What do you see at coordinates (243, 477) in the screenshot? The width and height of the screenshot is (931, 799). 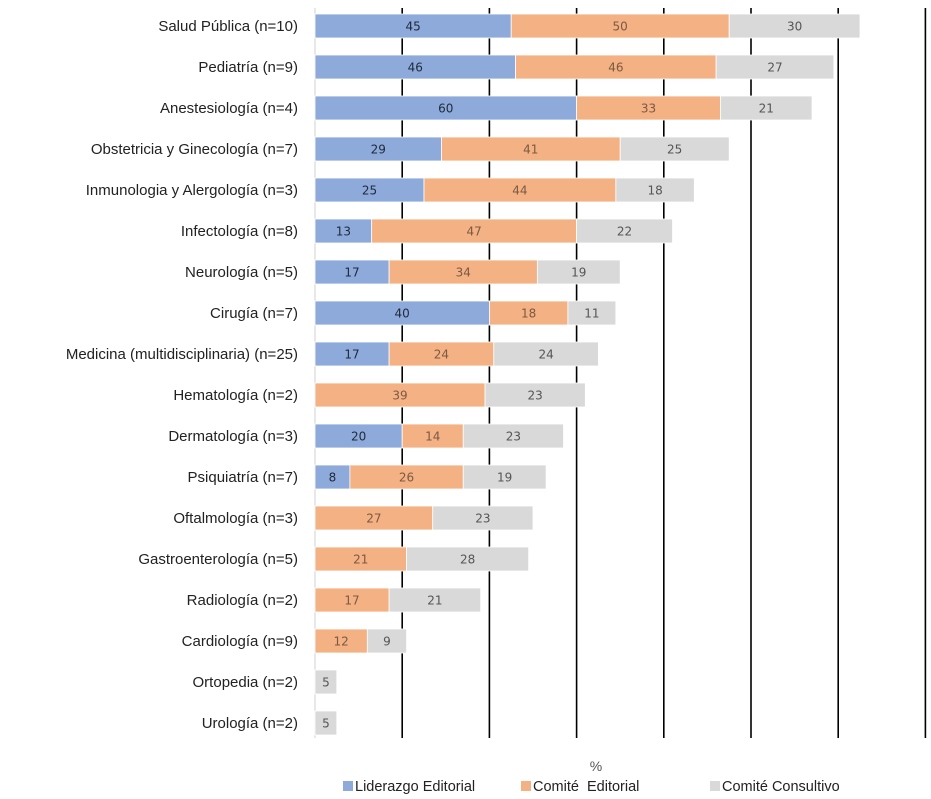 I see `category-label: Psiquiatría (n=7)` at bounding box center [243, 477].